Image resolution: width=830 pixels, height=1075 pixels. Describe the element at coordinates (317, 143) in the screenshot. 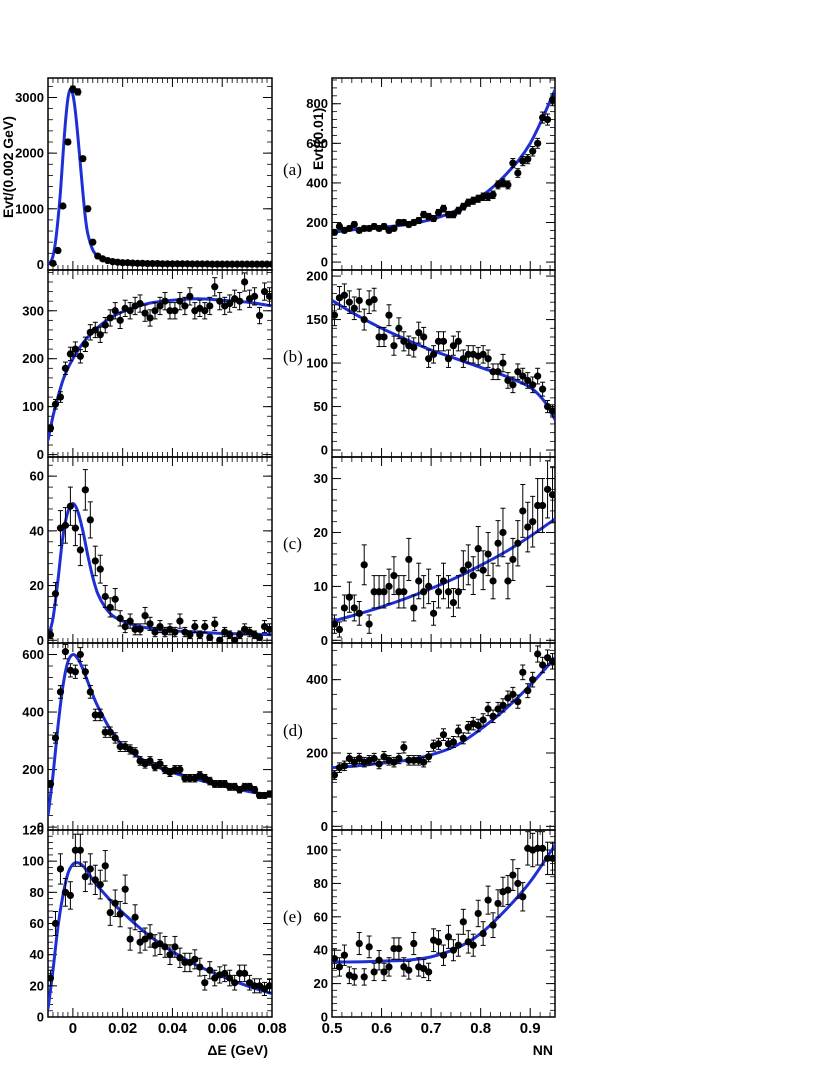

I see `y-tick-label: 600` at that location.